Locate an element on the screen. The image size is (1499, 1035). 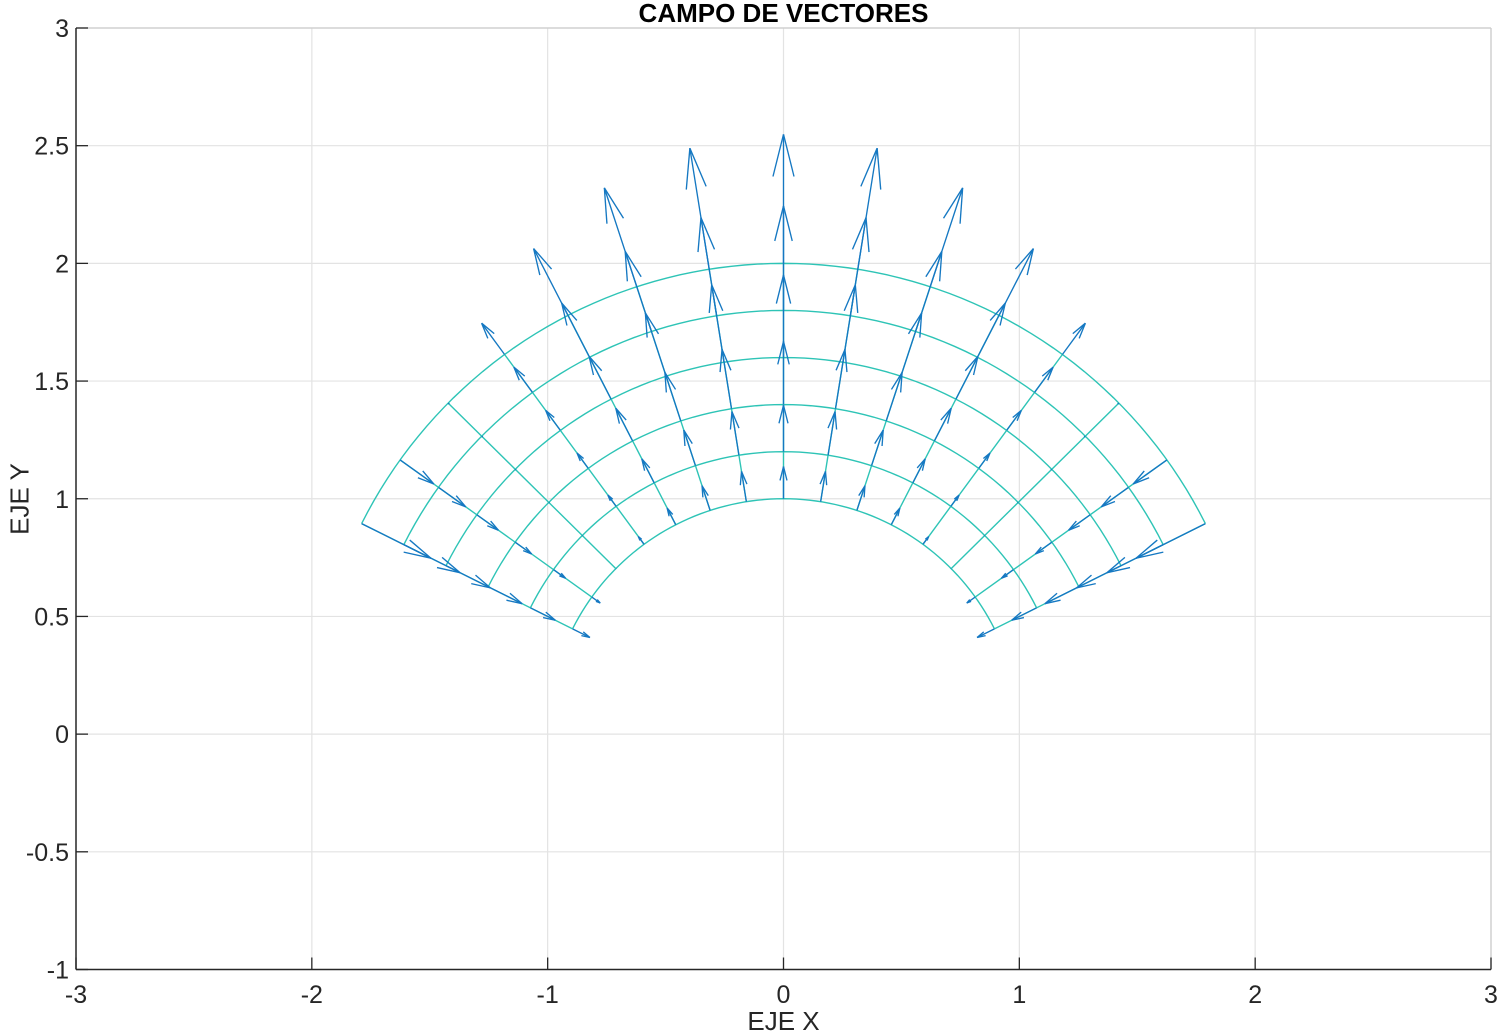
x-tick-label: 2 is located at coordinates (1255, 995).